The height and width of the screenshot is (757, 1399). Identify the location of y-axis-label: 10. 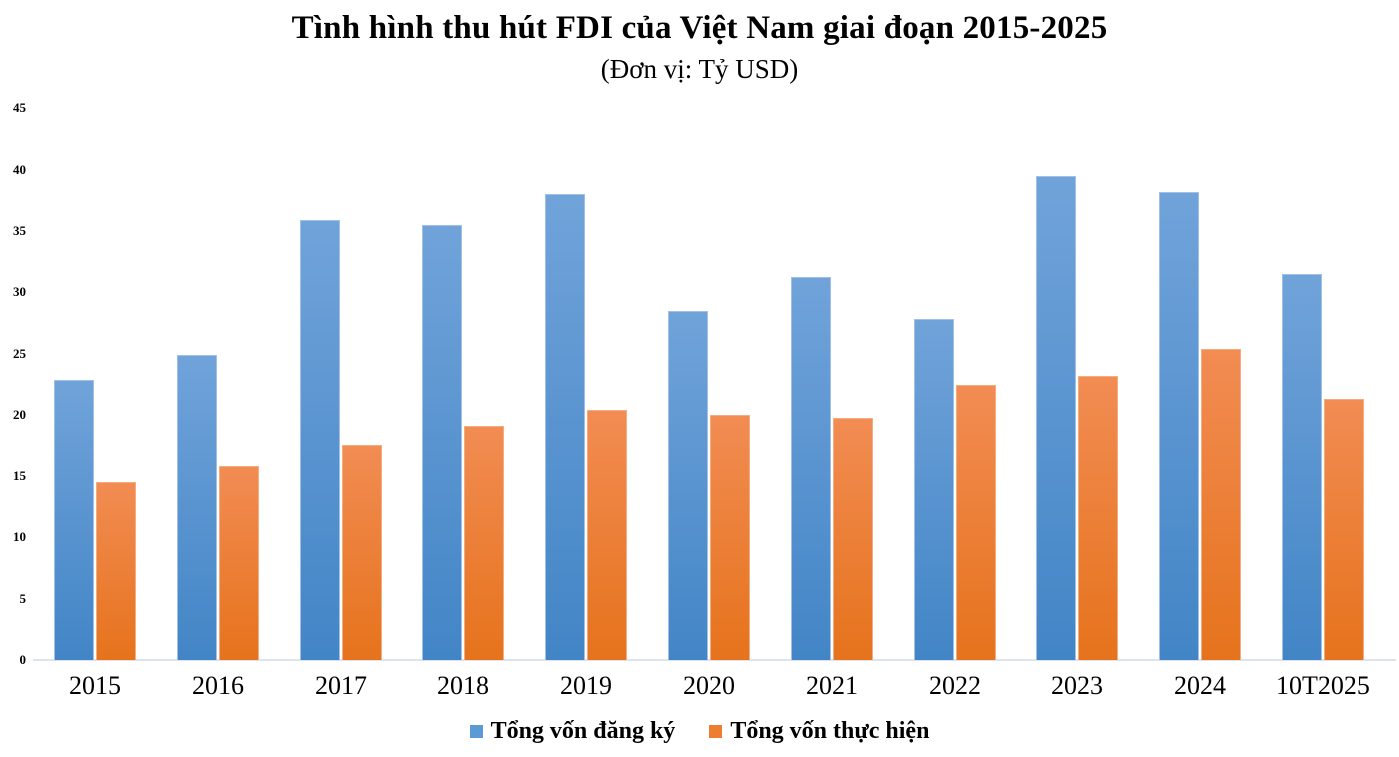
(19, 537).